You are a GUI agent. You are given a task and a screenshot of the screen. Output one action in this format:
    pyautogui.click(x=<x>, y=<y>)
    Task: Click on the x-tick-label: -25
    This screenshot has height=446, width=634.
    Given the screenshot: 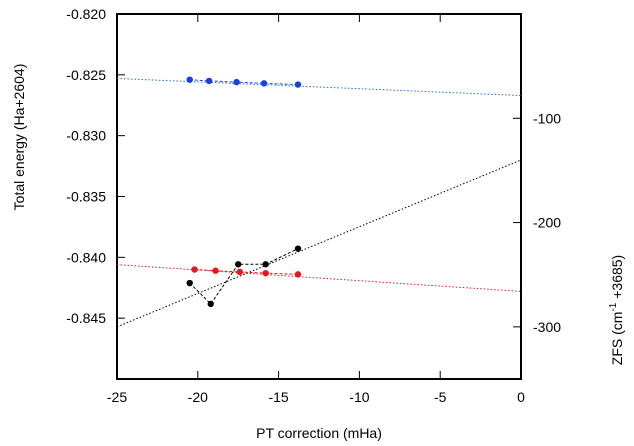 What is the action you would take?
    pyautogui.click(x=117, y=397)
    